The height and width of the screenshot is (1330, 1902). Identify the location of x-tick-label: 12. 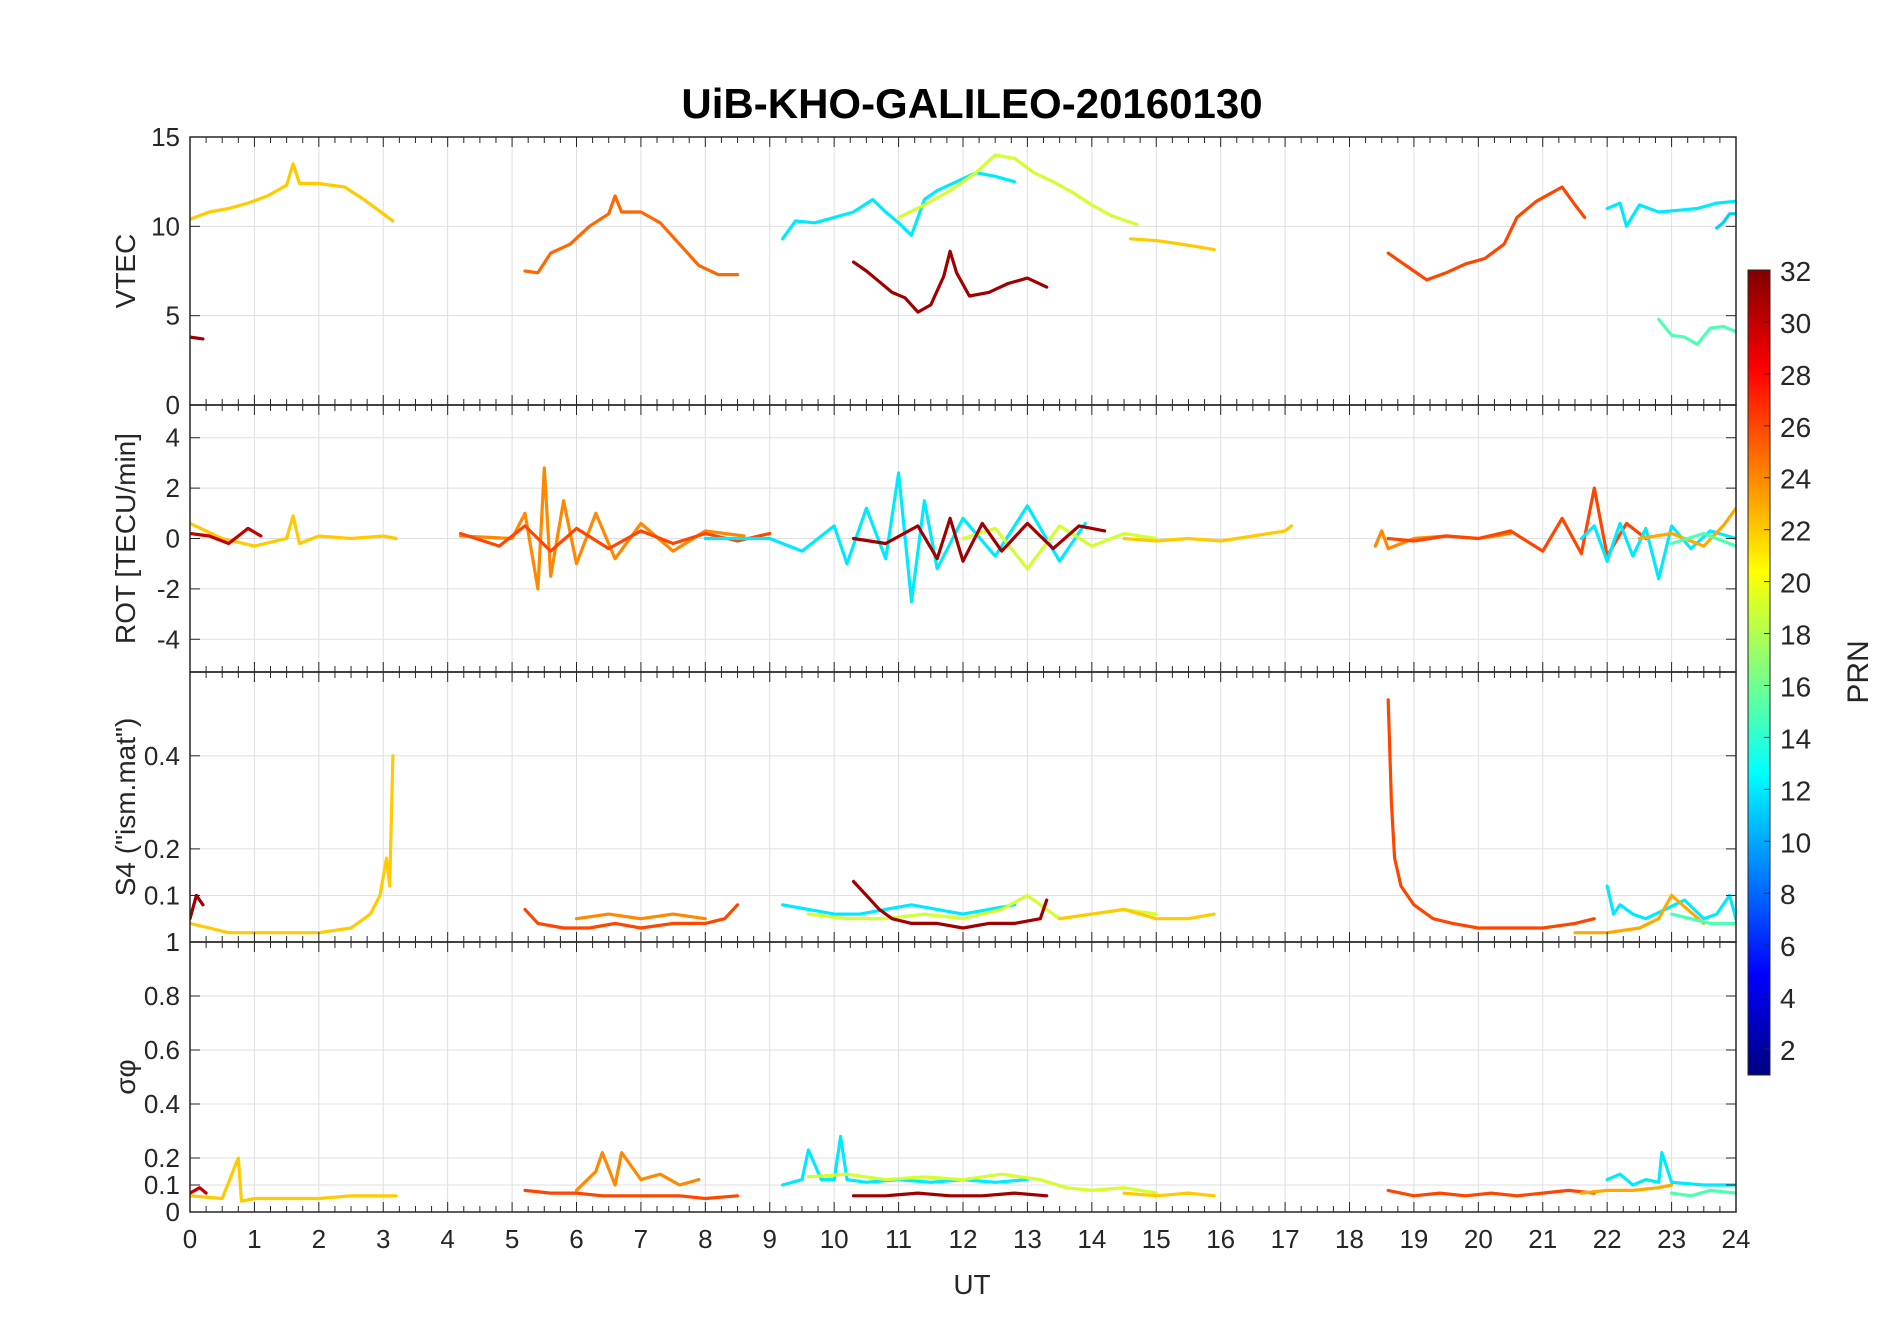
(963, 1239).